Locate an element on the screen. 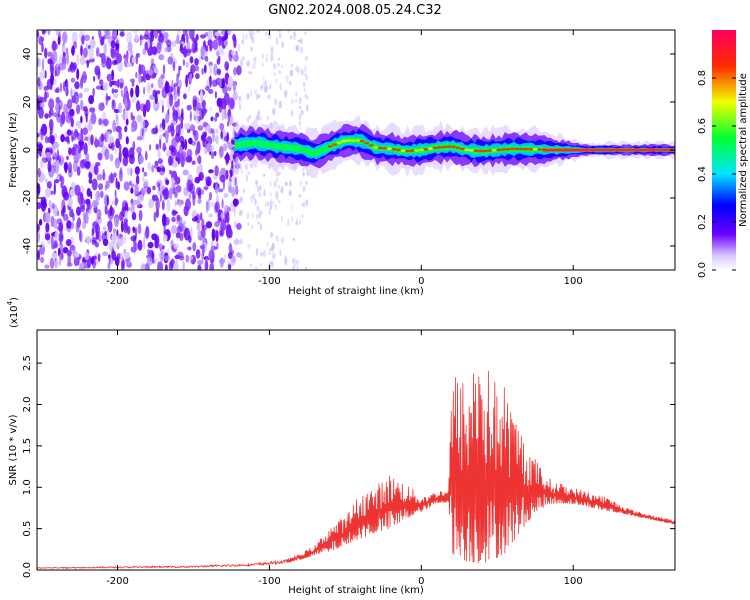 Image resolution: width=750 pixels, height=600 pixels. x-tick-label: 0 is located at coordinates (421, 581).